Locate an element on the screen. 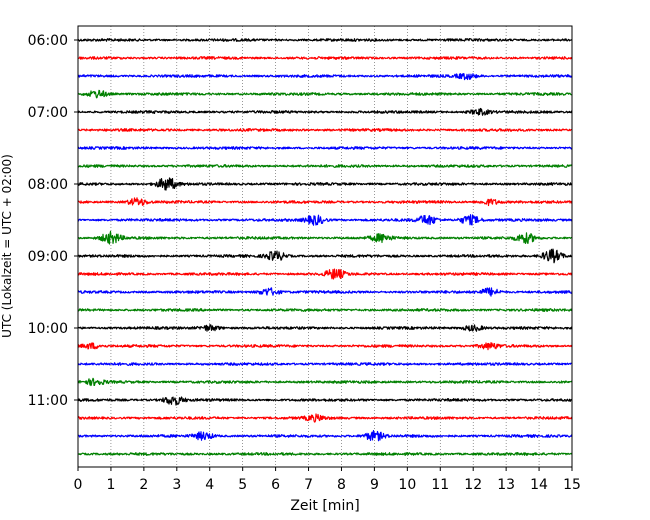  x-tick-label: 6 is located at coordinates (275, 485).